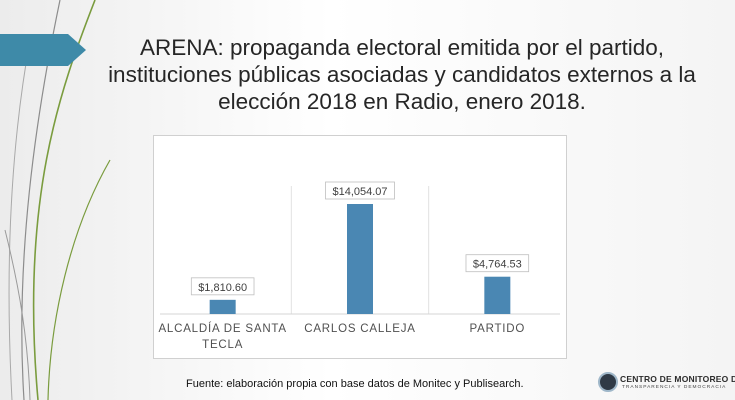  I want to click on category-label-2: PARTIDO, so click(498, 329).